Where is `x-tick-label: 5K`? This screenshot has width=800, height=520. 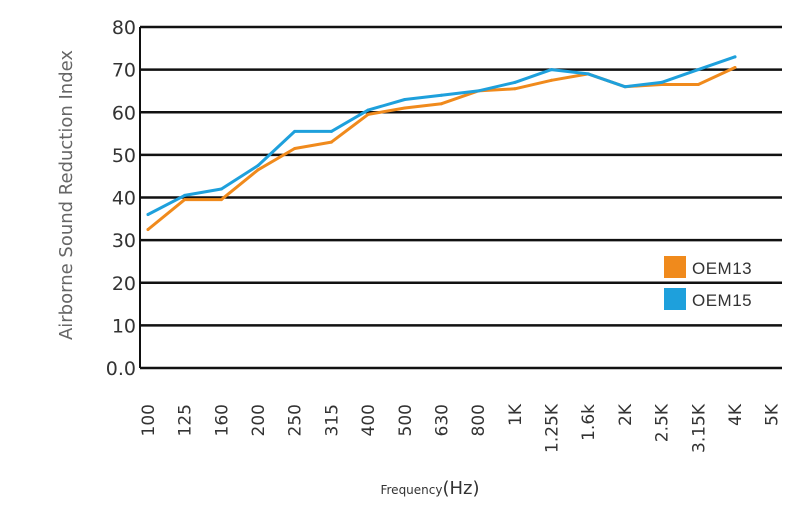
x-tick-label: 5K is located at coordinates (773, 414).